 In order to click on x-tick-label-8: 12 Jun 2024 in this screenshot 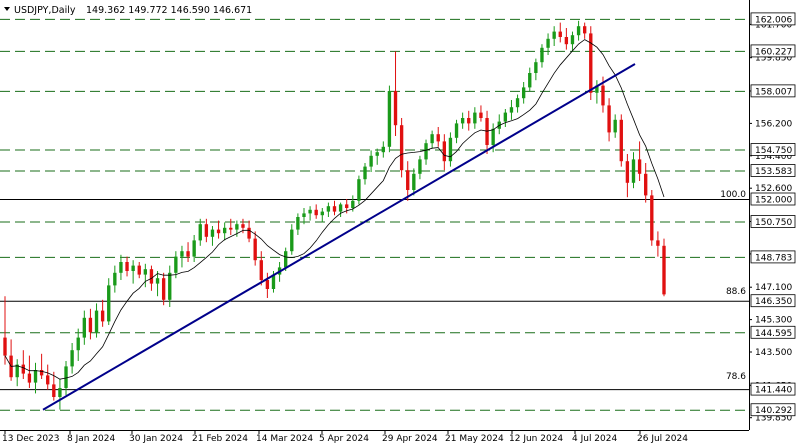, I will do `click(536, 439)`.